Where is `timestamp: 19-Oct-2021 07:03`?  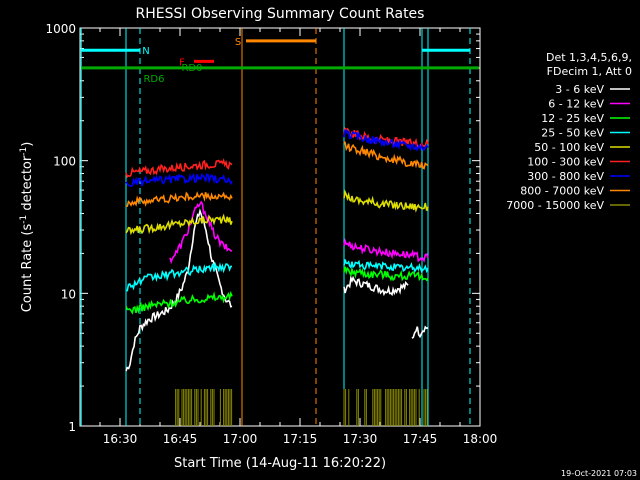 timestamp: 19-Oct-2021 07:03 is located at coordinates (599, 473).